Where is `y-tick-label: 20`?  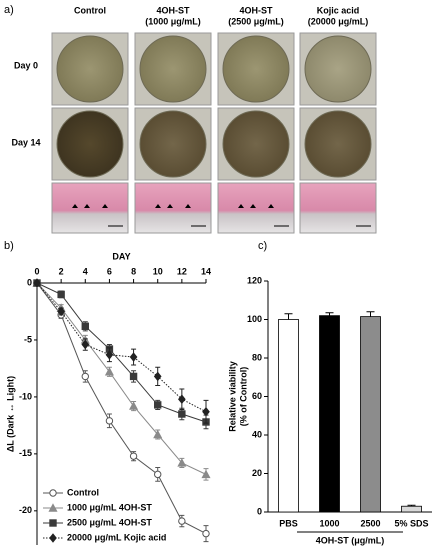 y-tick-label: 20 is located at coordinates (257, 473).